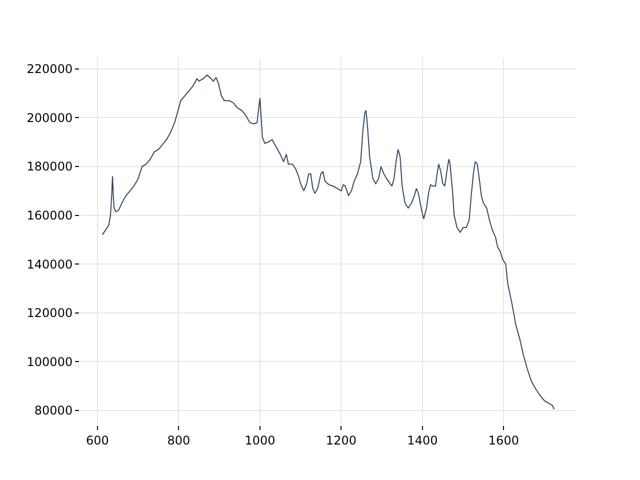  Describe the element at coordinates (49, 167) in the screenshot. I see `y-tick-label: 180000` at that location.